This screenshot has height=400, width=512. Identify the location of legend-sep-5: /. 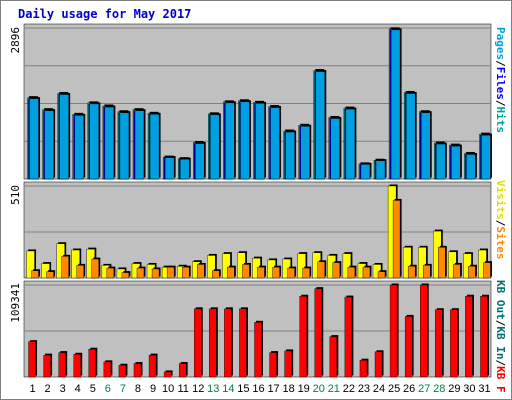
(500, 363).